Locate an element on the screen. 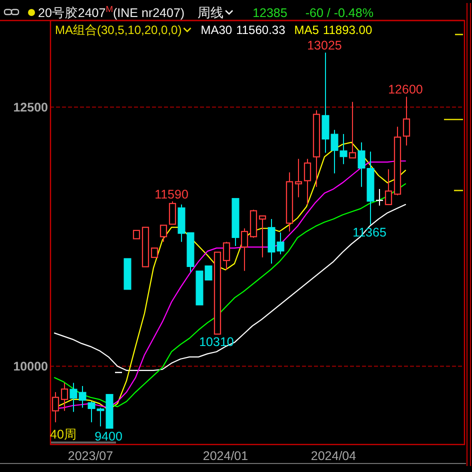  title: 20号胶2407$^{M}$(INE nr2407) is located at coordinates (111, 12).